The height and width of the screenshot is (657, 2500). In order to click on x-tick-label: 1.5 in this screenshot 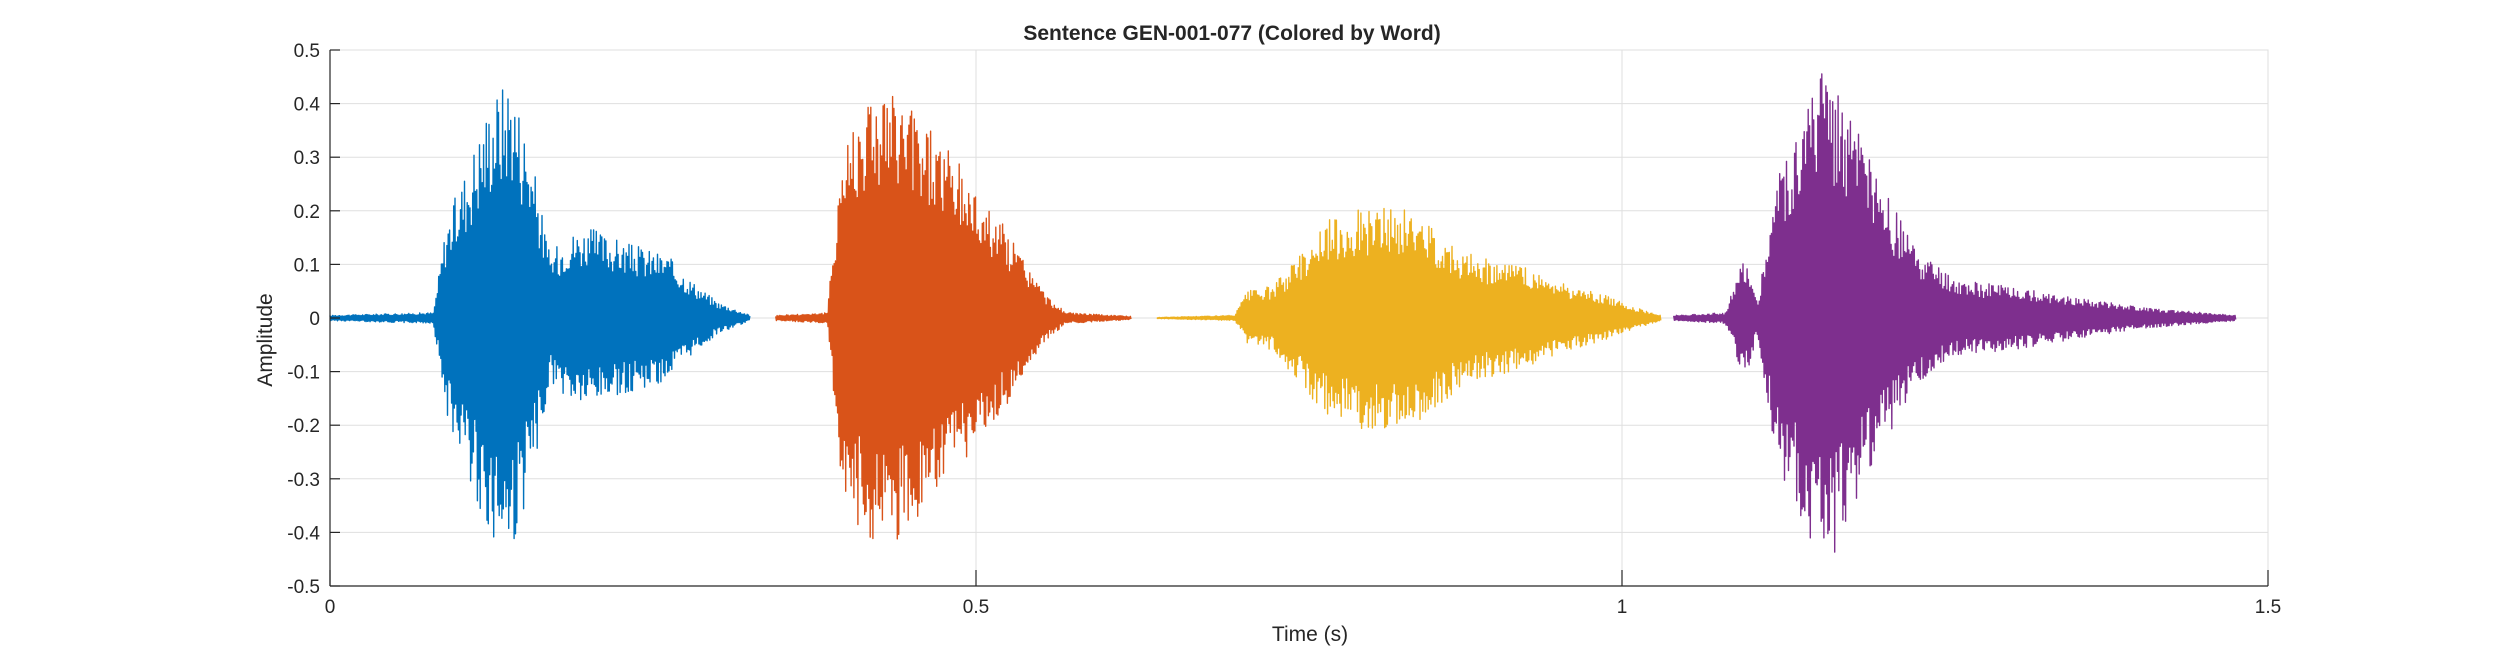, I will do `click(2268, 607)`.